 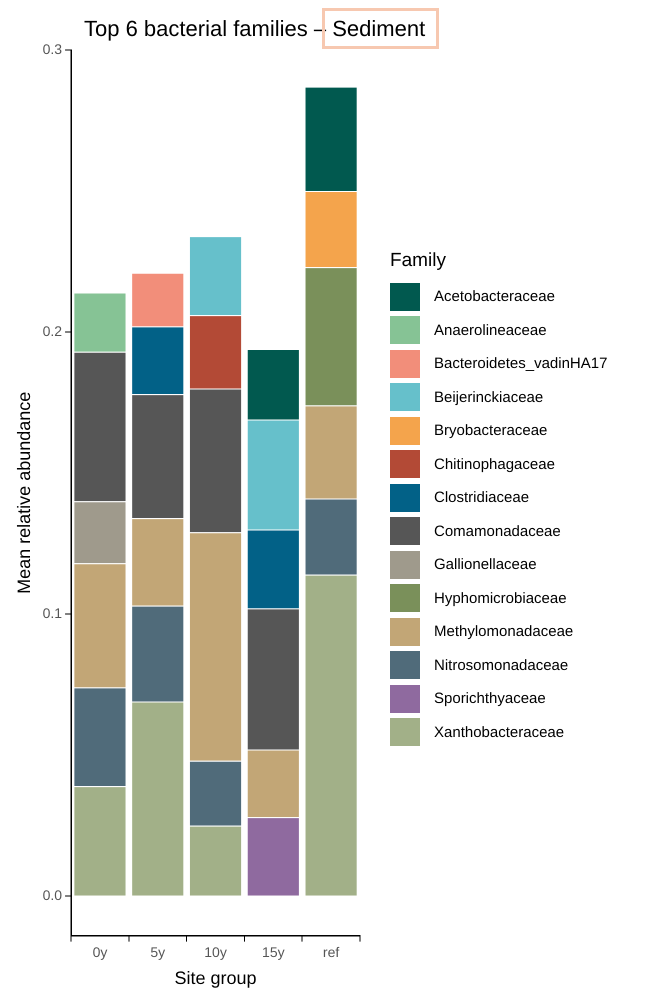 What do you see at coordinates (482, 497) in the screenshot?
I see `legend-label: Clostridiaceae` at bounding box center [482, 497].